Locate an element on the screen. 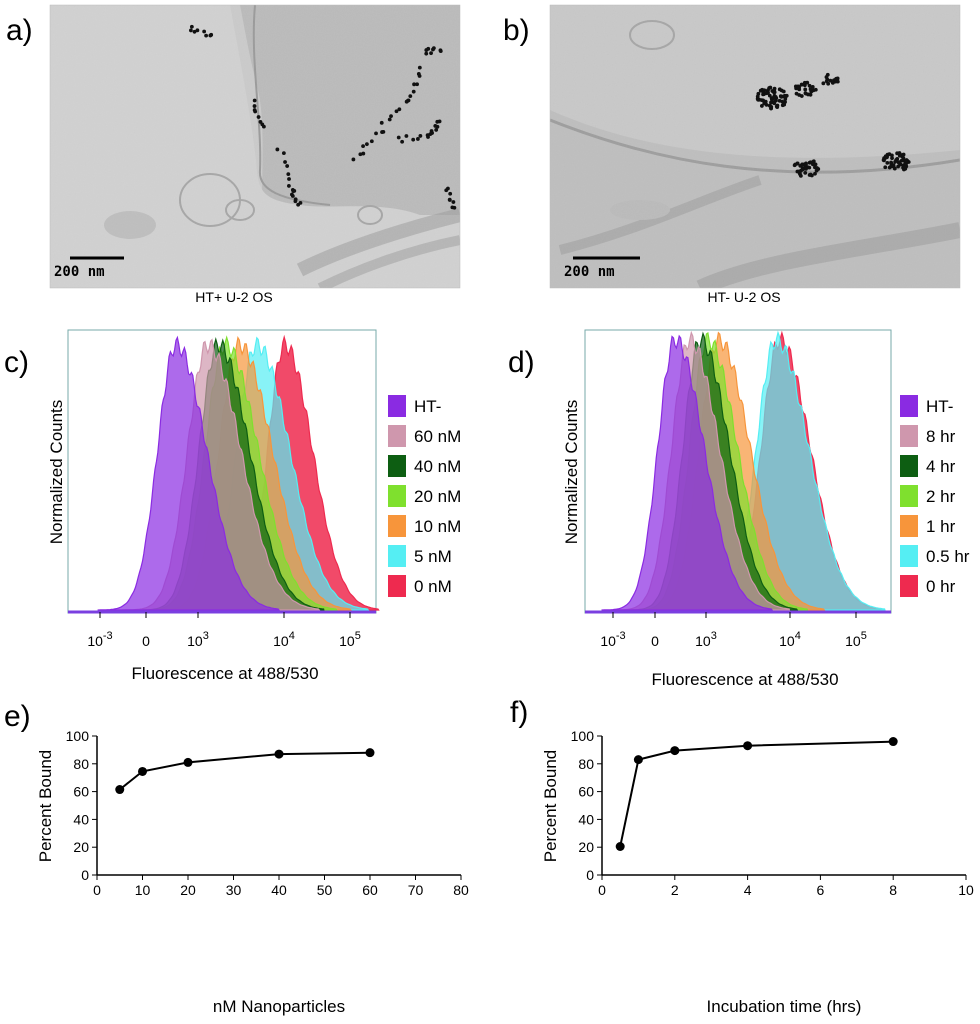 Image resolution: width=980 pixels, height=1024 pixels. y-tick-label: 80 is located at coordinates (81, 764).